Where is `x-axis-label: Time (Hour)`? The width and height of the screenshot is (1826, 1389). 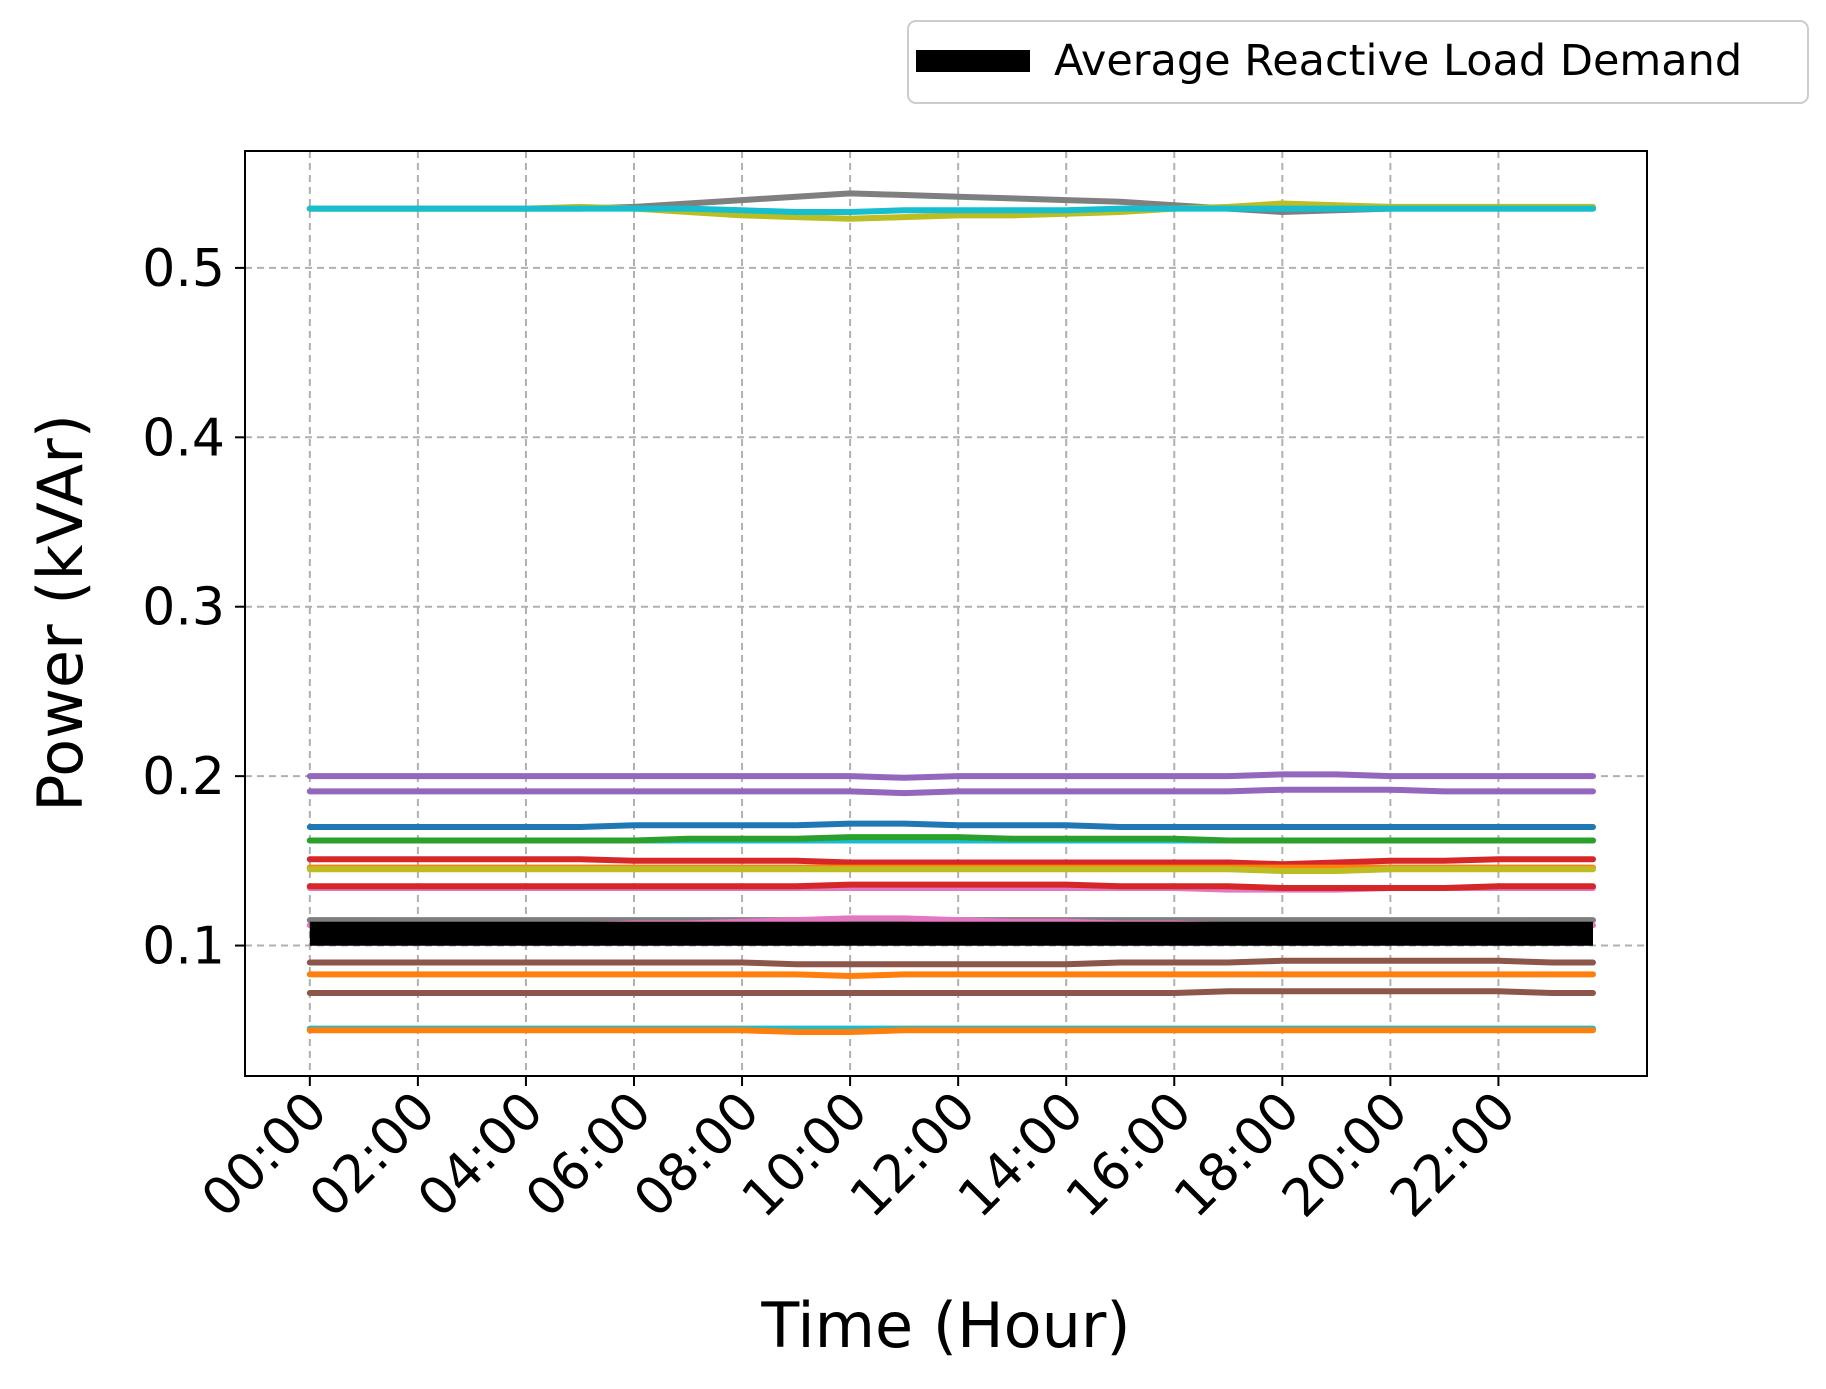 x-axis-label: Time (Hour) is located at coordinates (945, 1325).